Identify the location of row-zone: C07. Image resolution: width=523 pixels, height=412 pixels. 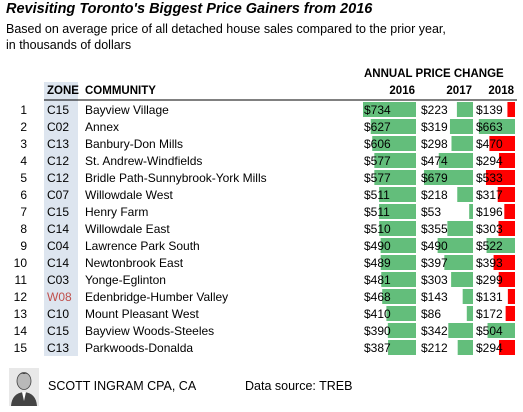
(58, 195).